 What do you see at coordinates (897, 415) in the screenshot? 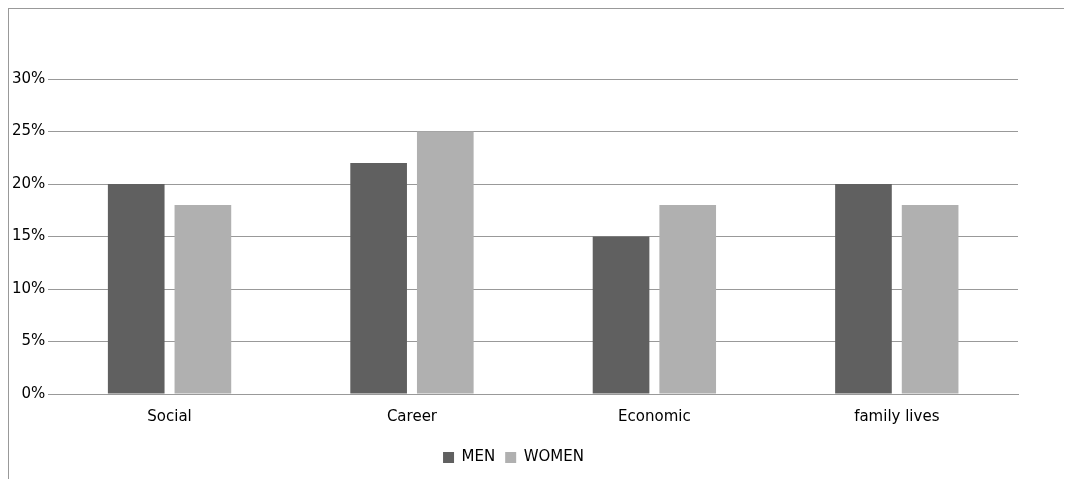
I see `x-tick-label: family lives` at bounding box center [897, 415].